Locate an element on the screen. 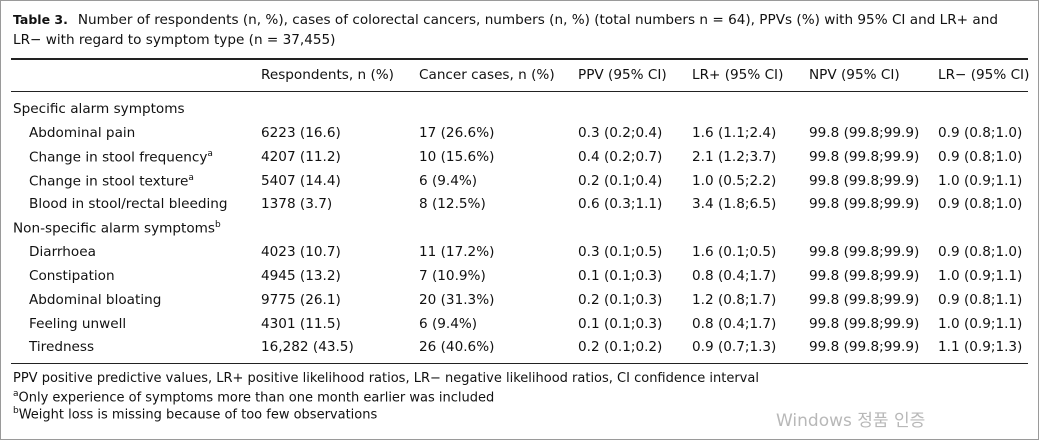 The width and height of the screenshot is (1039, 440). column-header: LR+ (95% CI) is located at coordinates (738, 75).